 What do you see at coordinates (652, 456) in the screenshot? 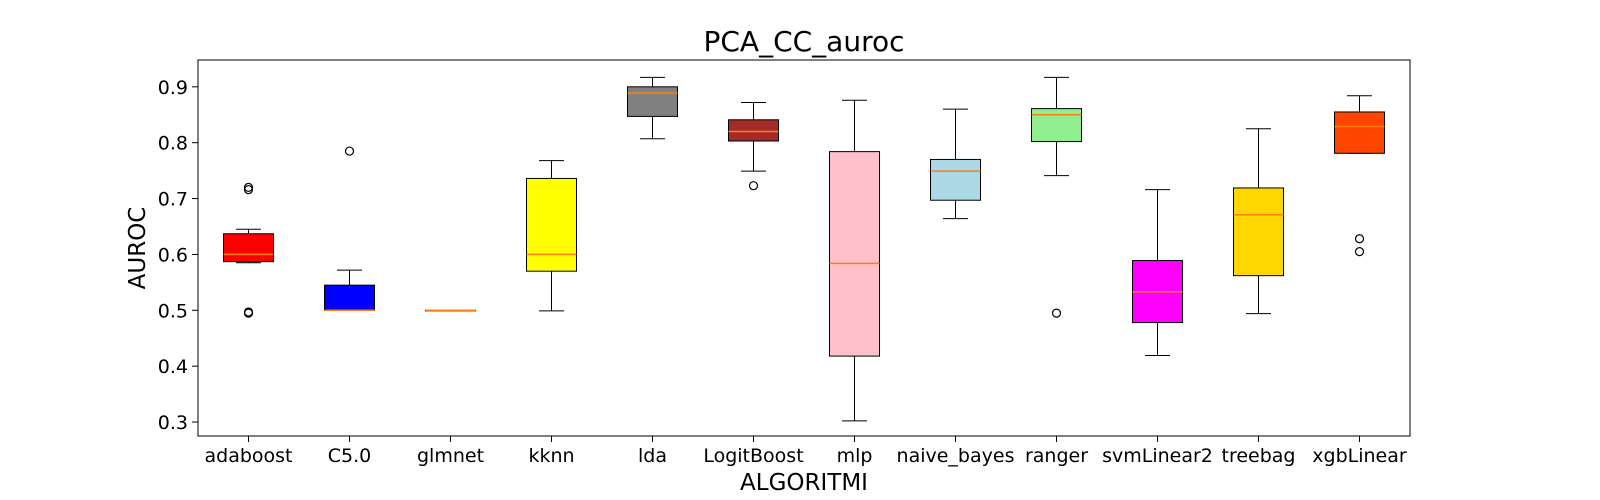
I see `x-tick-label: lda` at bounding box center [652, 456].